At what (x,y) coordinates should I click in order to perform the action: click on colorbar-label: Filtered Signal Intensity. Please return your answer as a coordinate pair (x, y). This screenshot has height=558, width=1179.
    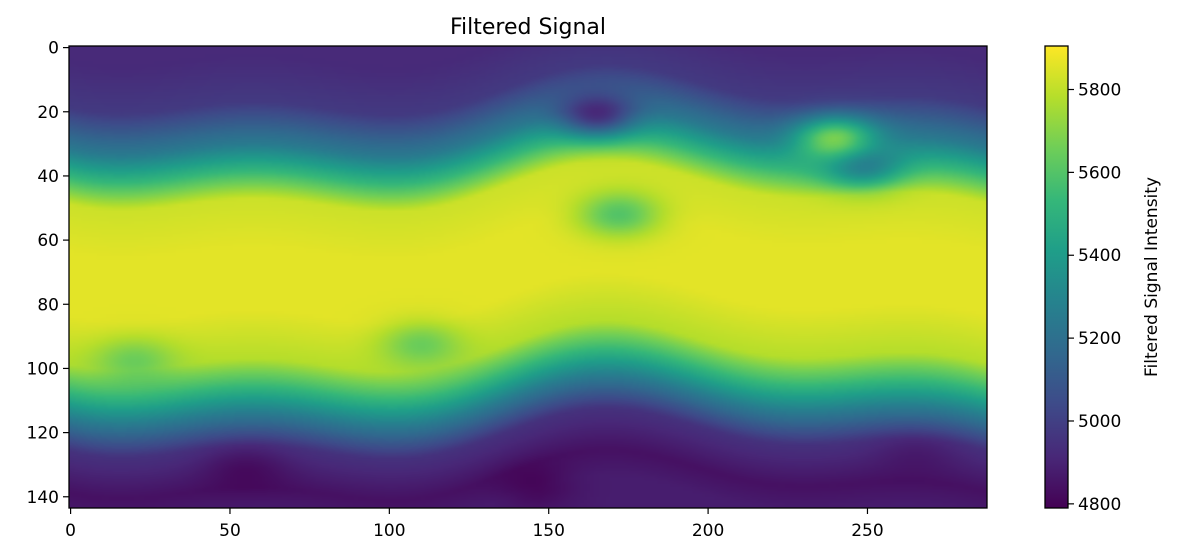
    Looking at the image, I should click on (1152, 277).